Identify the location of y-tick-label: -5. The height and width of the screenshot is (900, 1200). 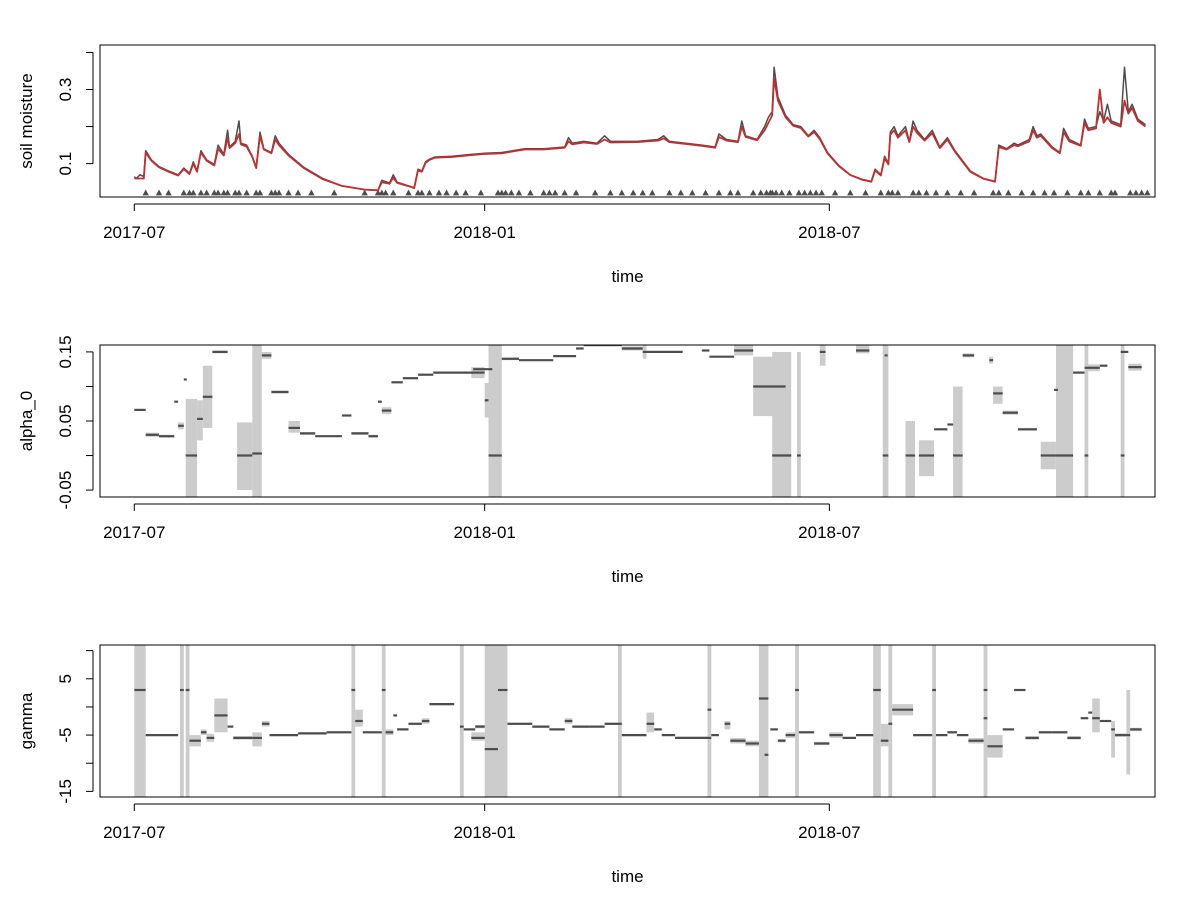
(65, 735).